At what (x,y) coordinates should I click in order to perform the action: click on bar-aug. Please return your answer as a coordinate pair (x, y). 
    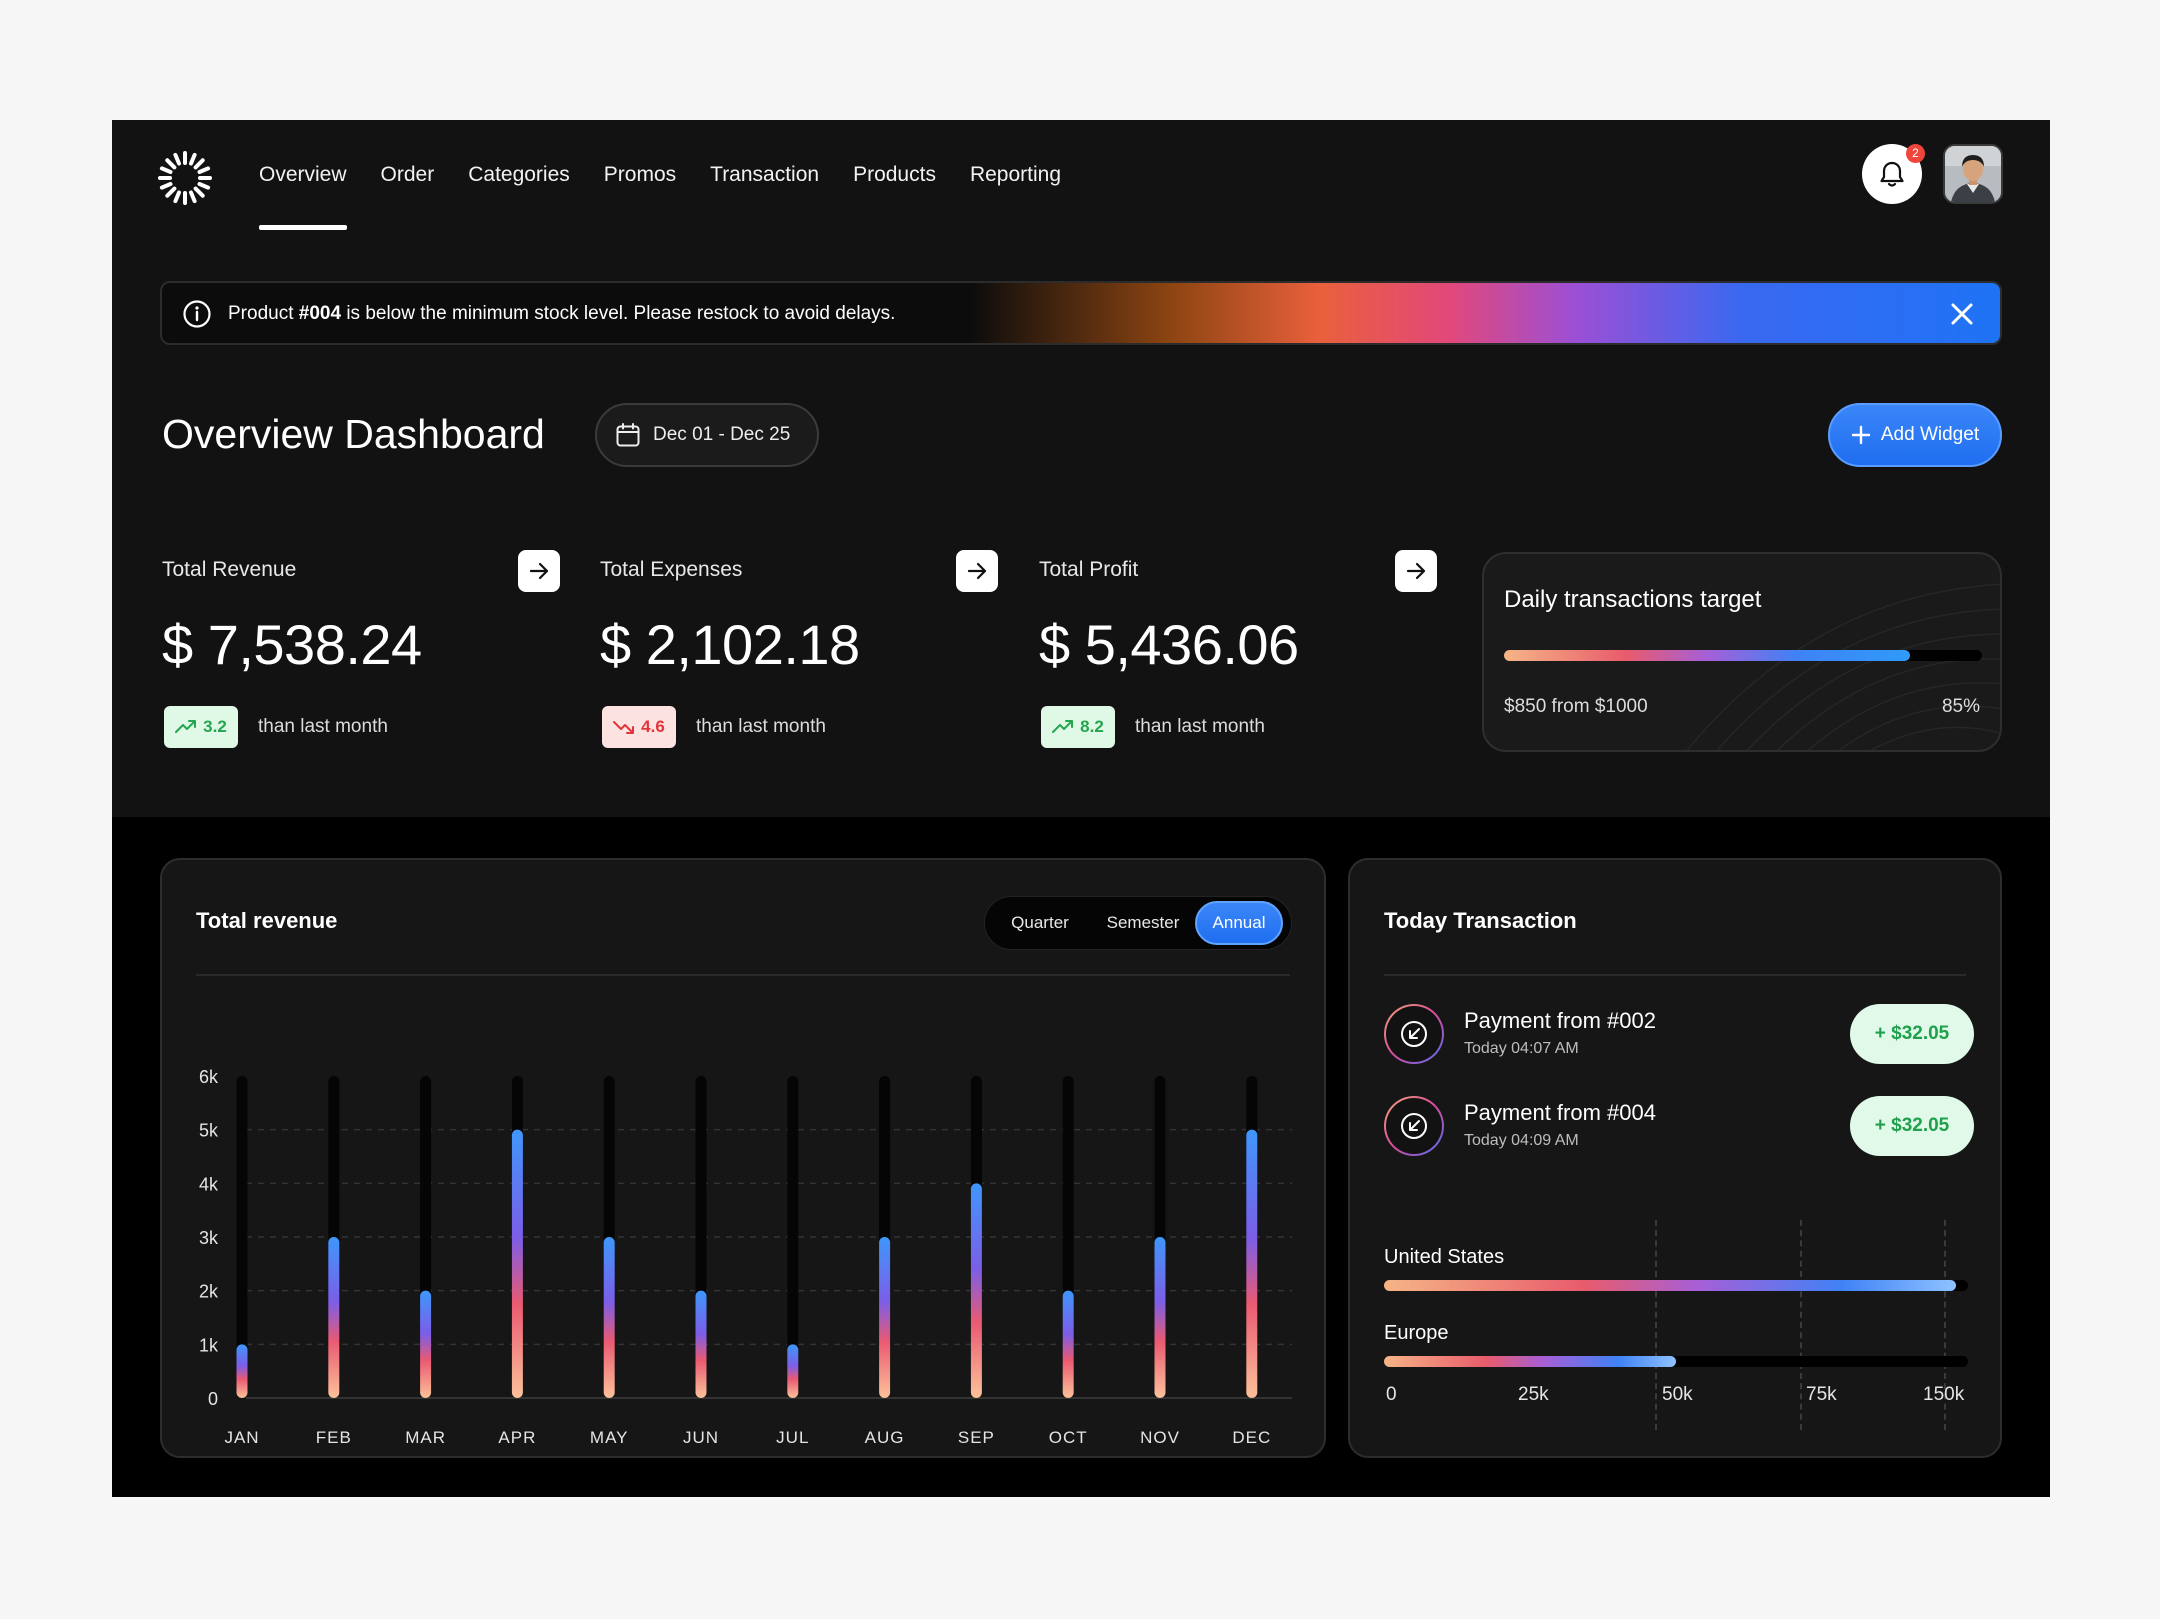
    Looking at the image, I should click on (885, 1317).